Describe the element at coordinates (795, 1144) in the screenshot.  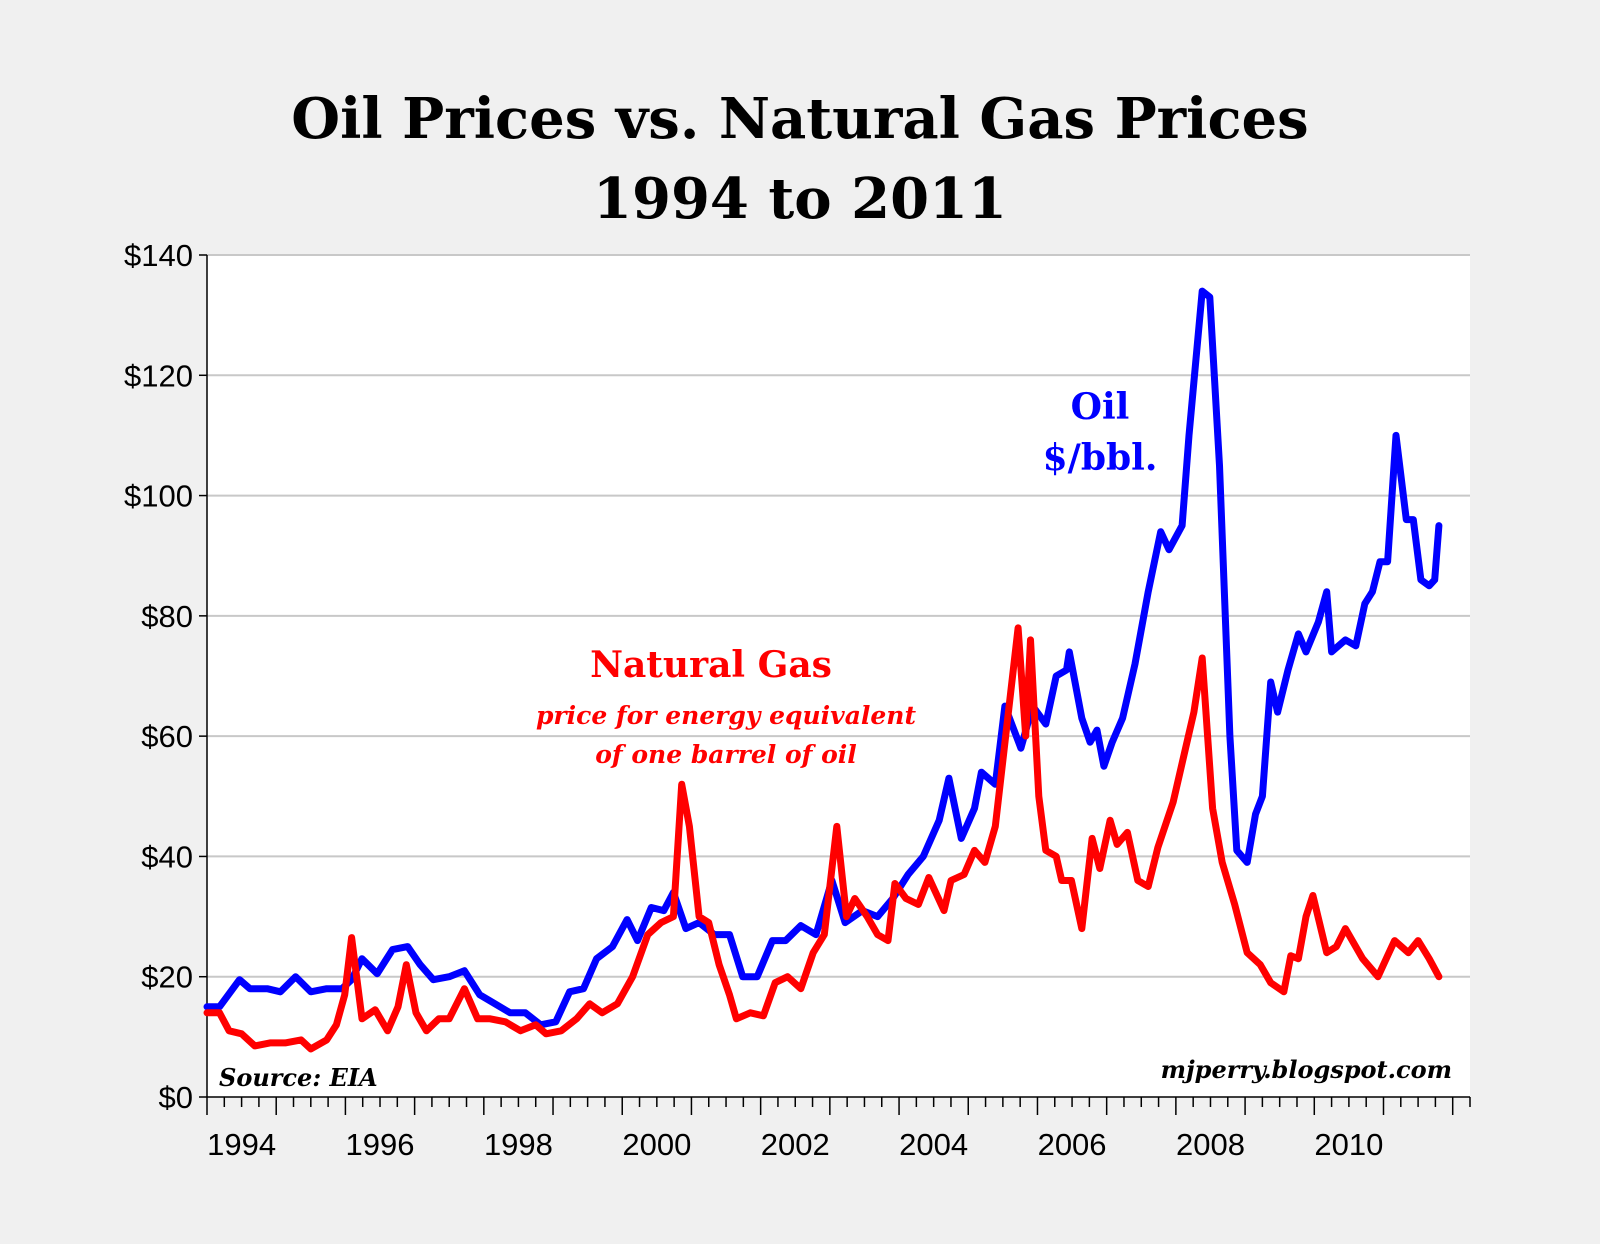
I see `x-tick-label: 2002` at that location.